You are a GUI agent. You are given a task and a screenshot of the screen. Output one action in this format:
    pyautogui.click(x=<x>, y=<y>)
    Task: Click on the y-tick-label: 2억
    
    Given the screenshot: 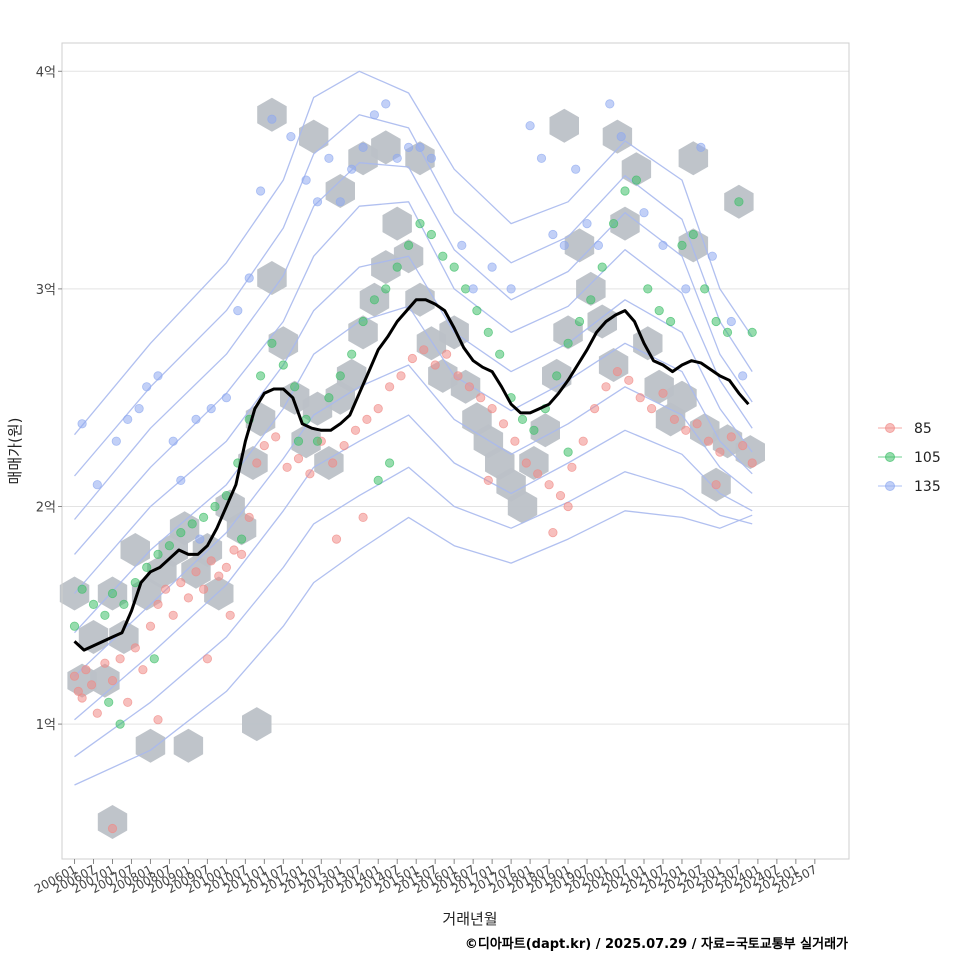 What is the action you would take?
    pyautogui.click(x=46, y=507)
    